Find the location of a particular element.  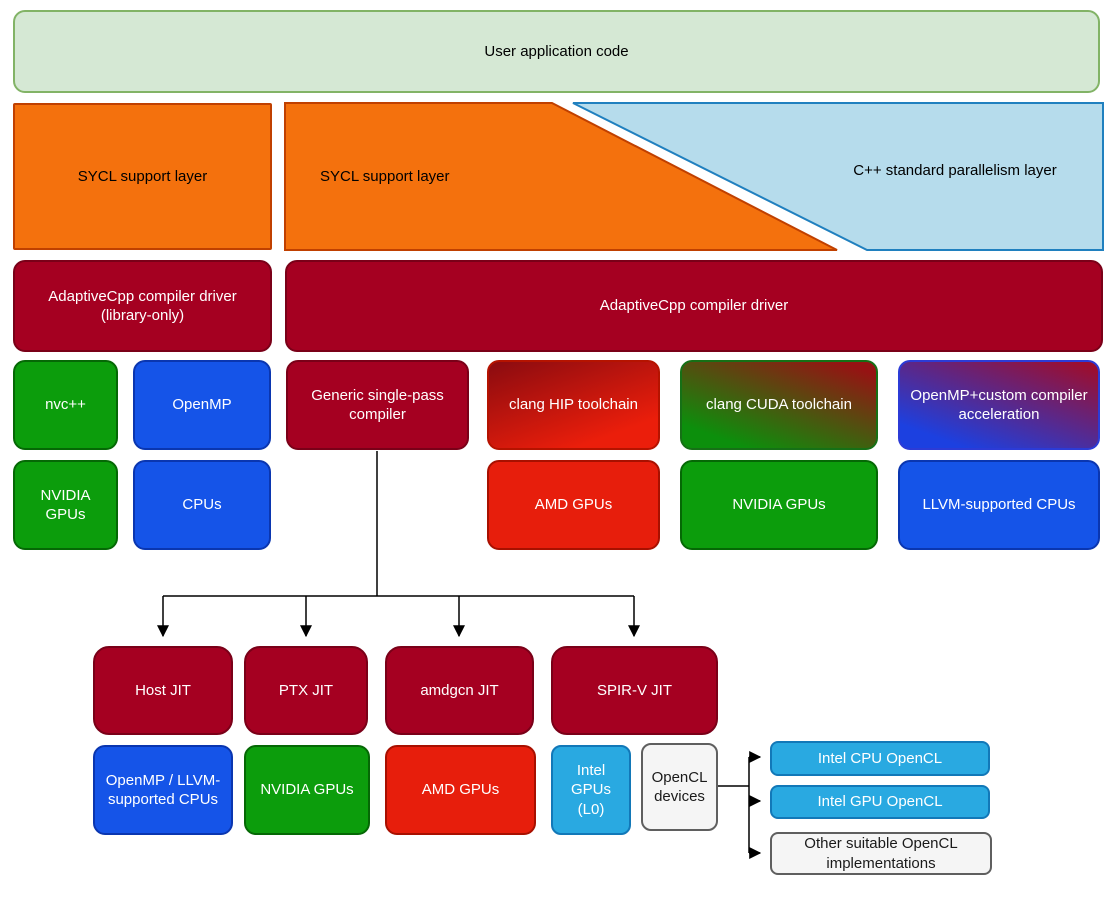

compiler-openmp-custom-box: OpenMP+custom compiler acceleration is located at coordinates (999, 405).